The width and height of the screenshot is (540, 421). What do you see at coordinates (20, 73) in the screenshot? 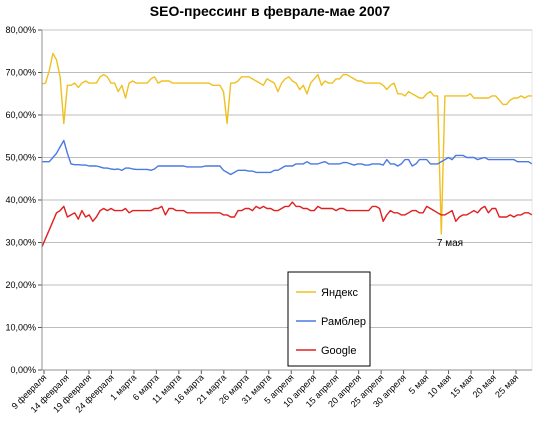
I see `y-tick-label: 70,00%` at bounding box center [20, 73].